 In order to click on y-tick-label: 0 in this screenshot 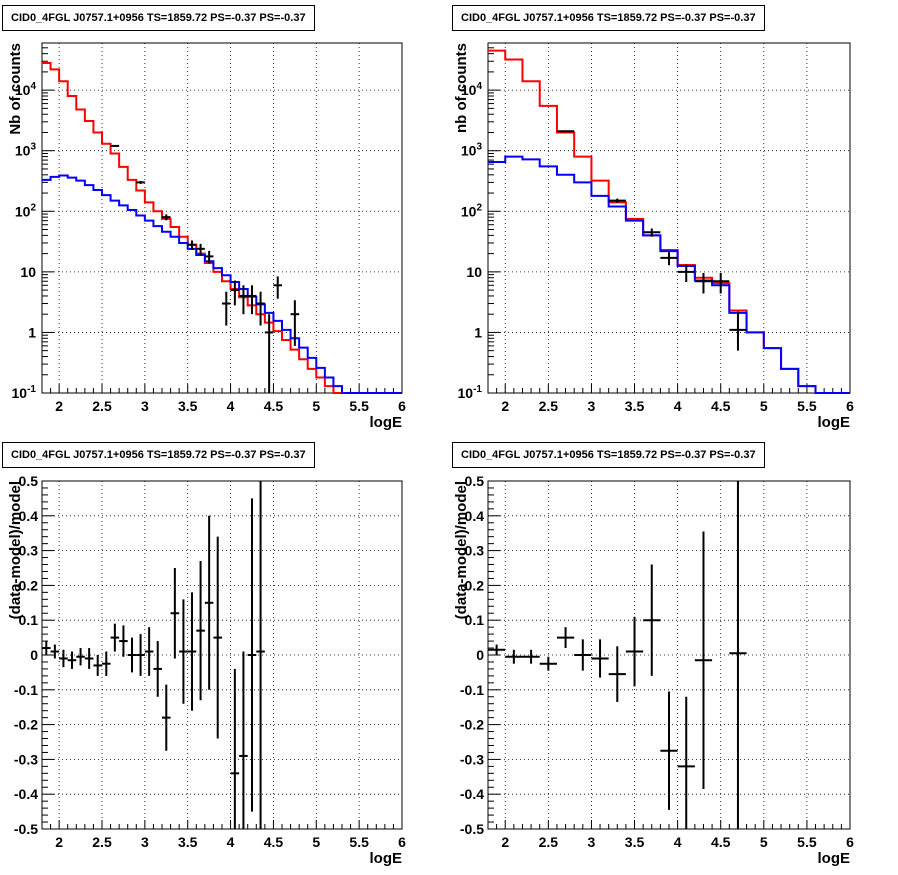, I will do `click(480, 655)`.